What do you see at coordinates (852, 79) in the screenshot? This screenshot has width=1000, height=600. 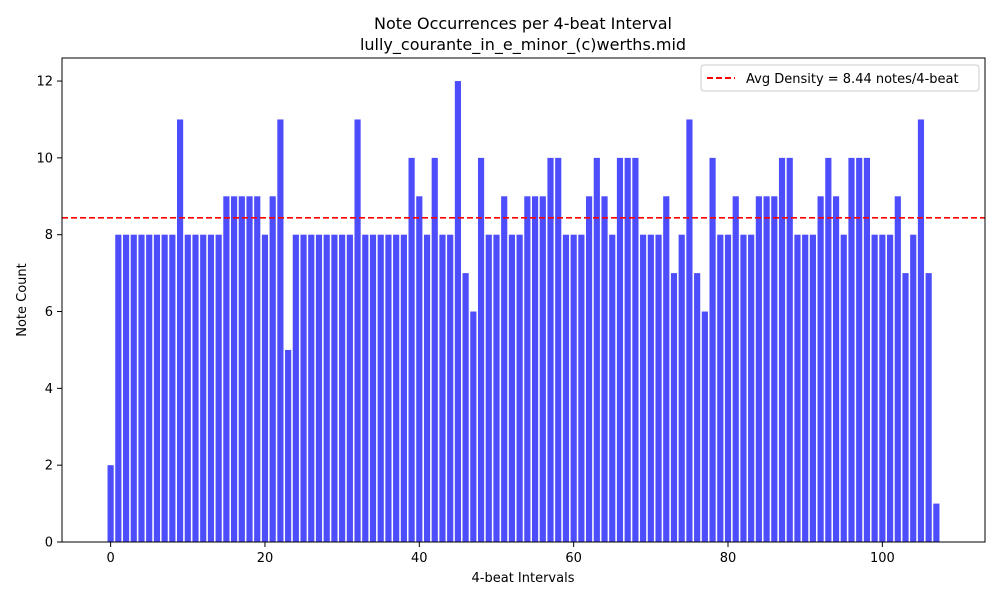 I see `legend-label: Avg Density = 8.44 notes/4-beat` at bounding box center [852, 79].